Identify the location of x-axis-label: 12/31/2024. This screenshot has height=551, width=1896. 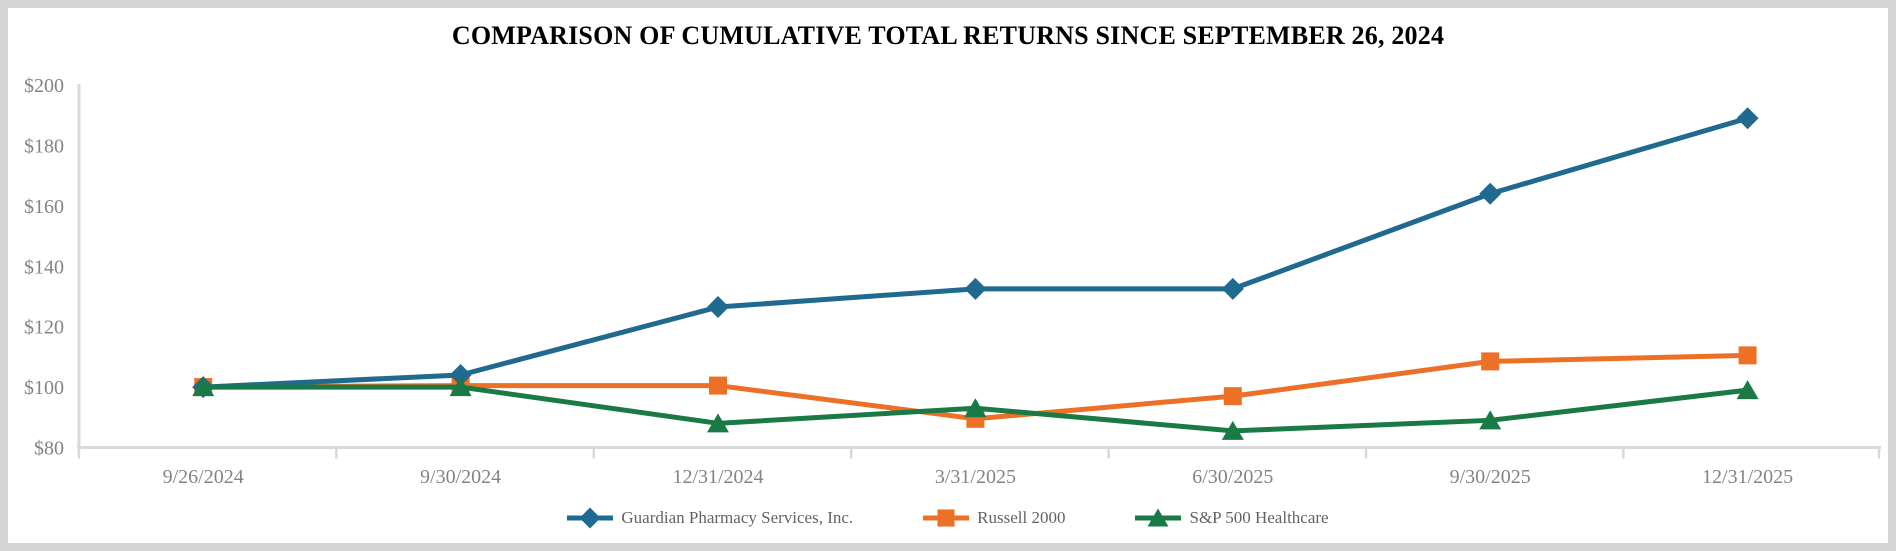
(717, 477).